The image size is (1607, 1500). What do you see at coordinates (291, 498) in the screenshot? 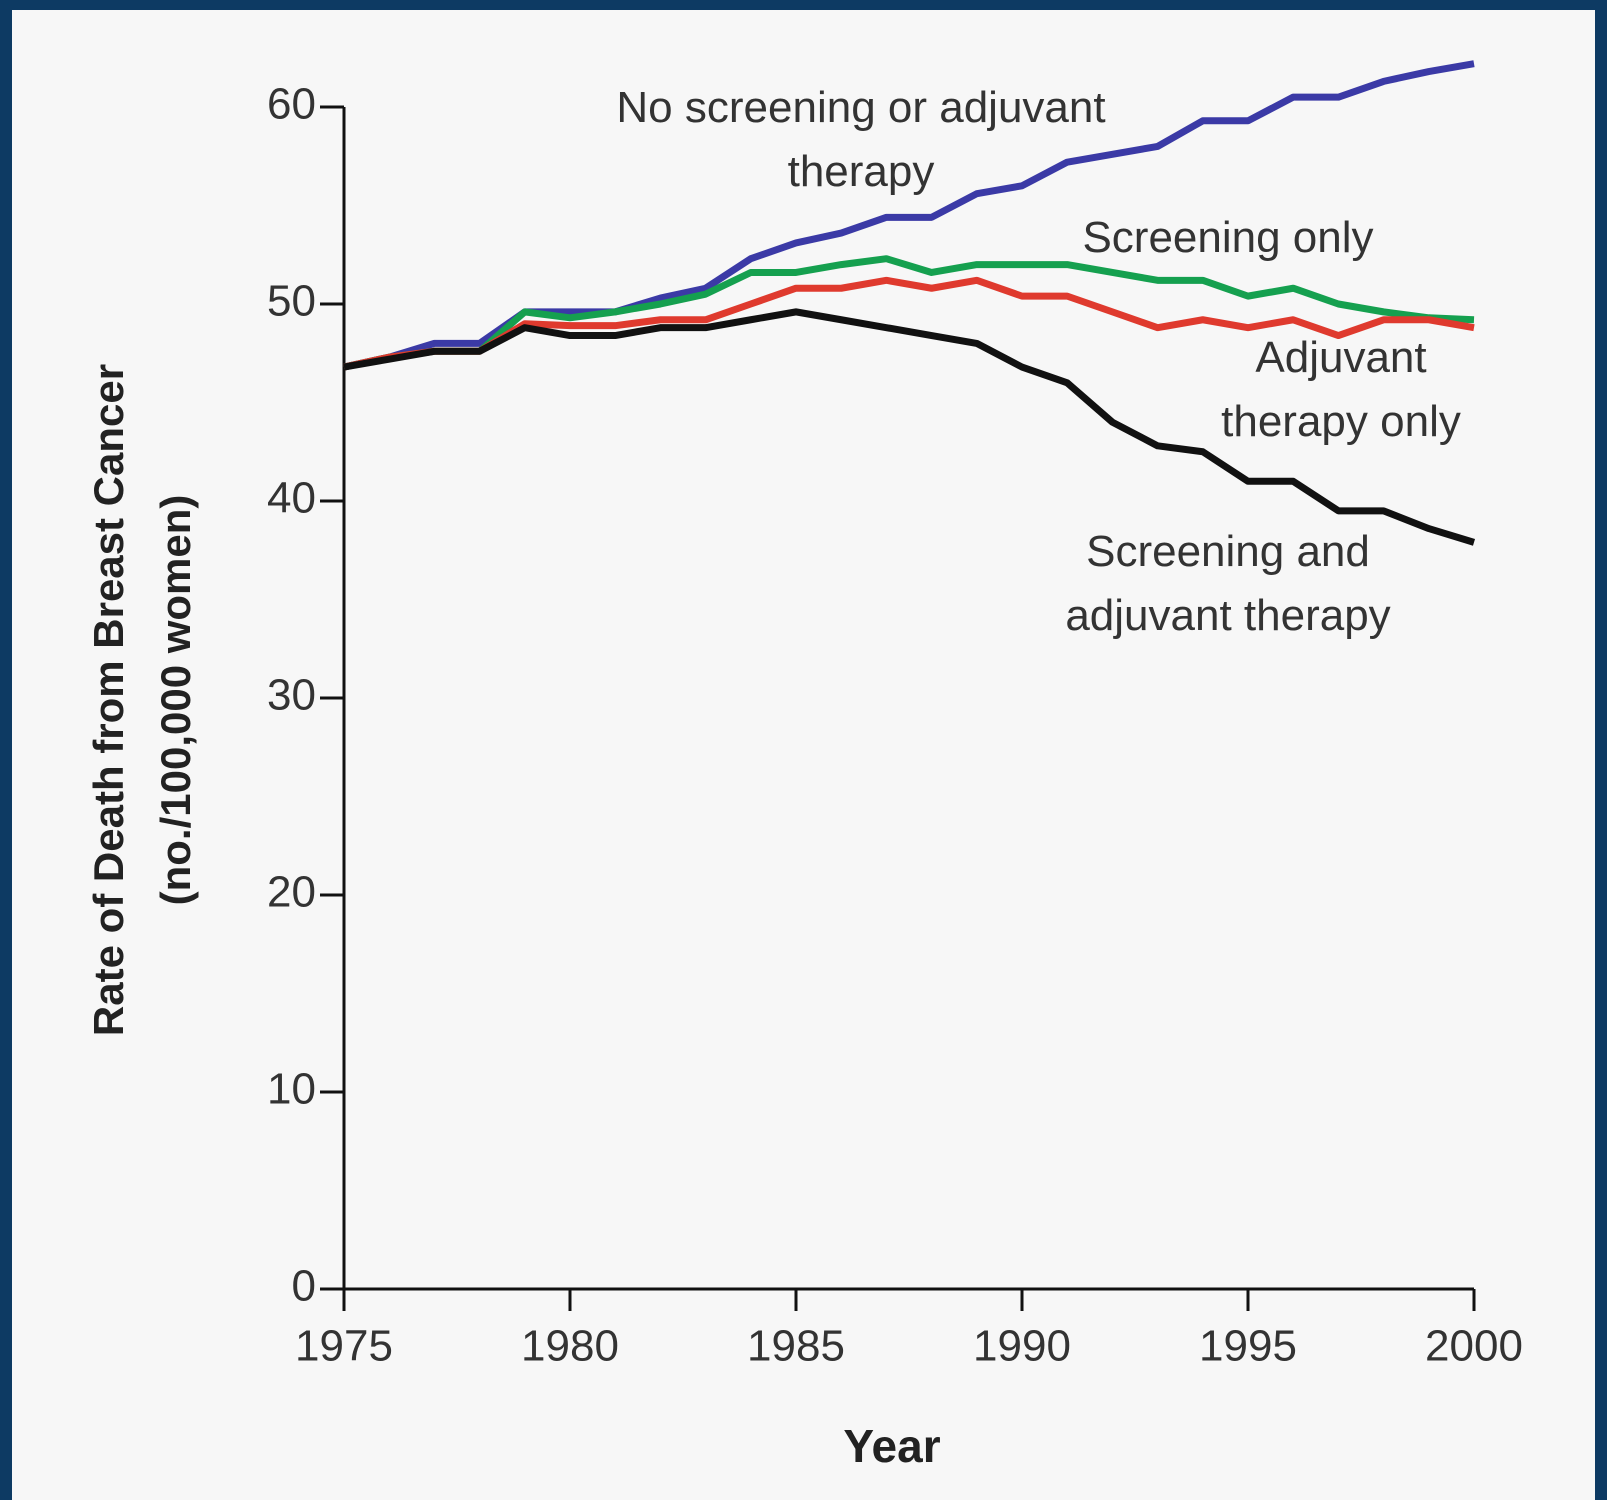
I see `y-tick-label: 40` at bounding box center [291, 498].